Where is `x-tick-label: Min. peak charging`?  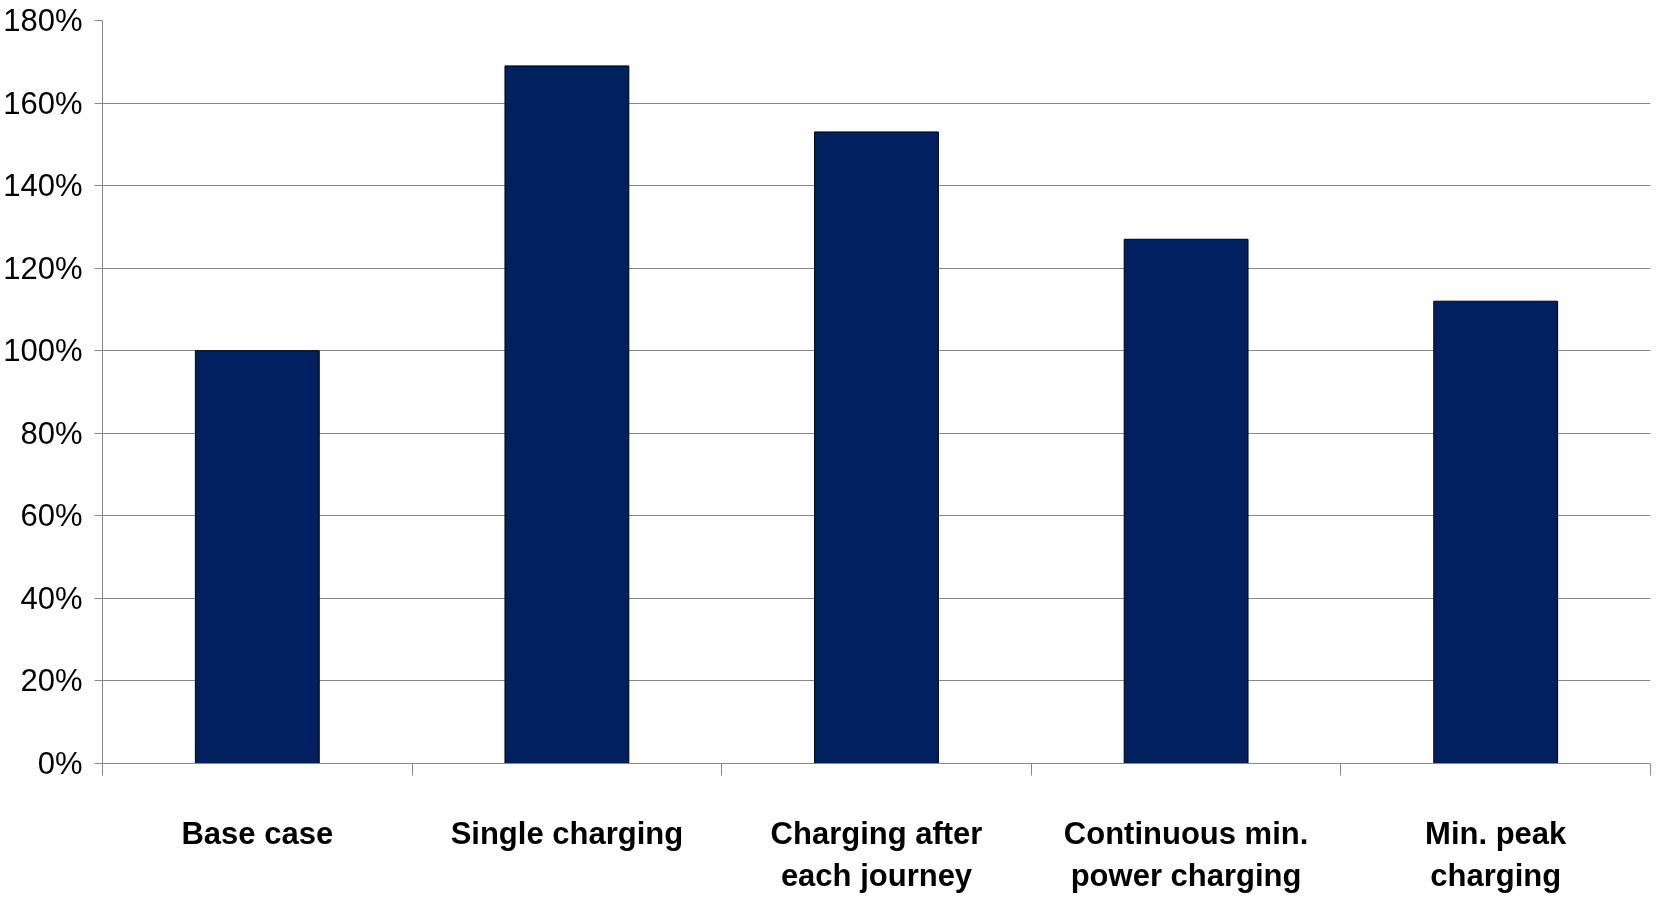
x-tick-label: Min. peak charging is located at coordinates (1496, 854).